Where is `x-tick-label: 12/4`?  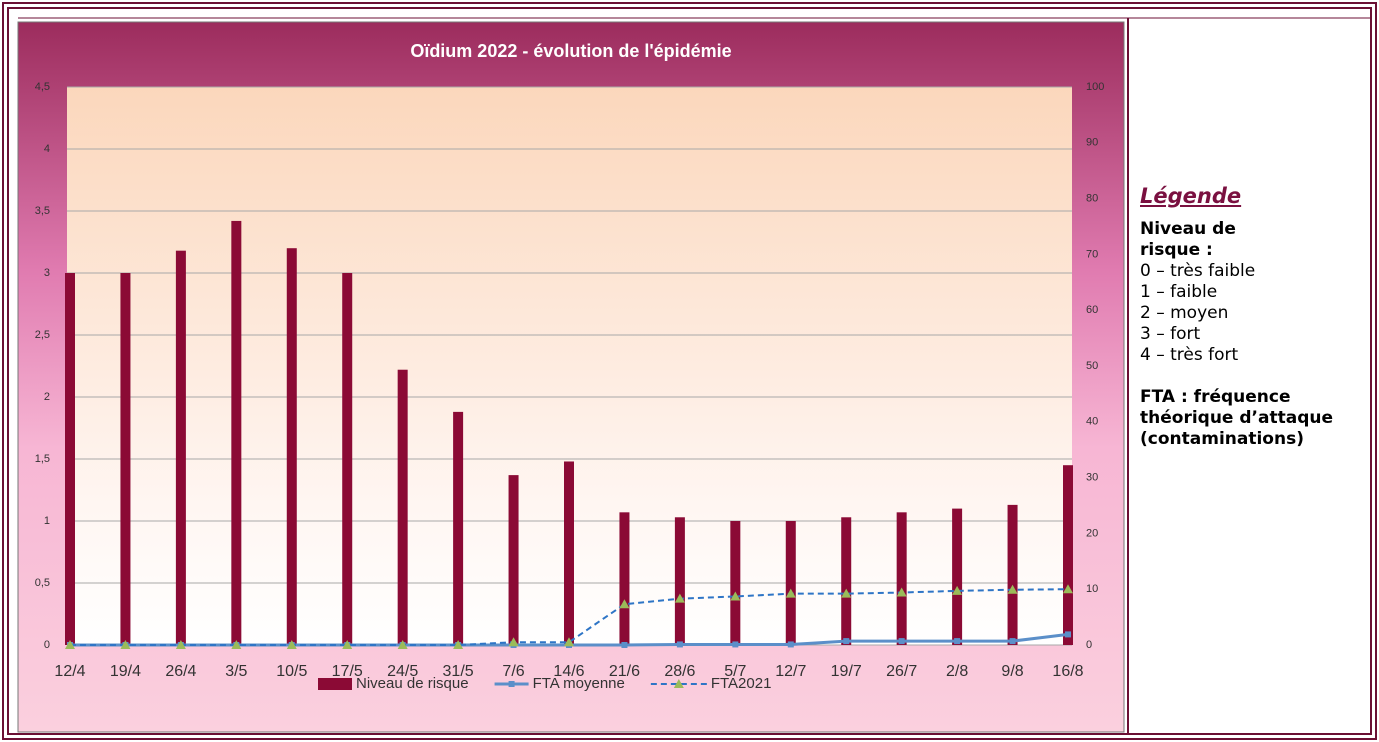 x-tick-label: 12/4 is located at coordinates (69, 671).